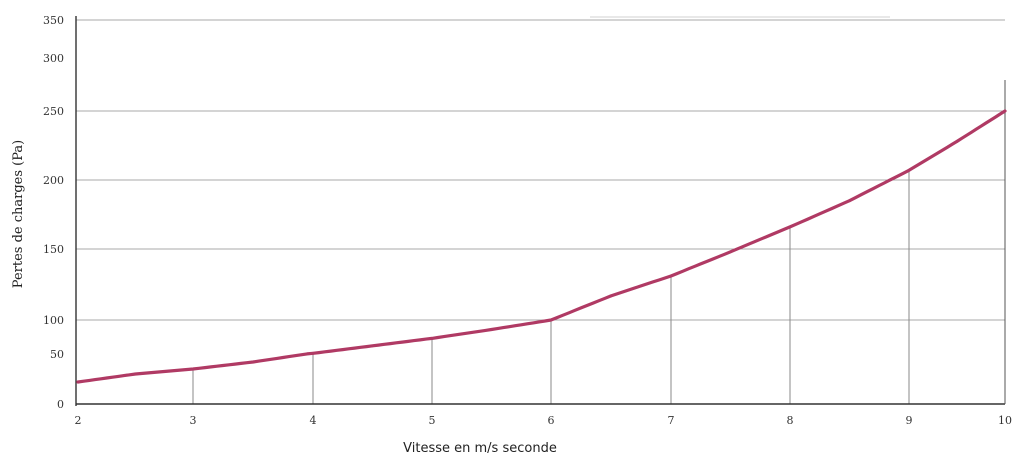  Describe the element at coordinates (909, 420) in the screenshot. I see `x-tick-label-9: 9` at that location.